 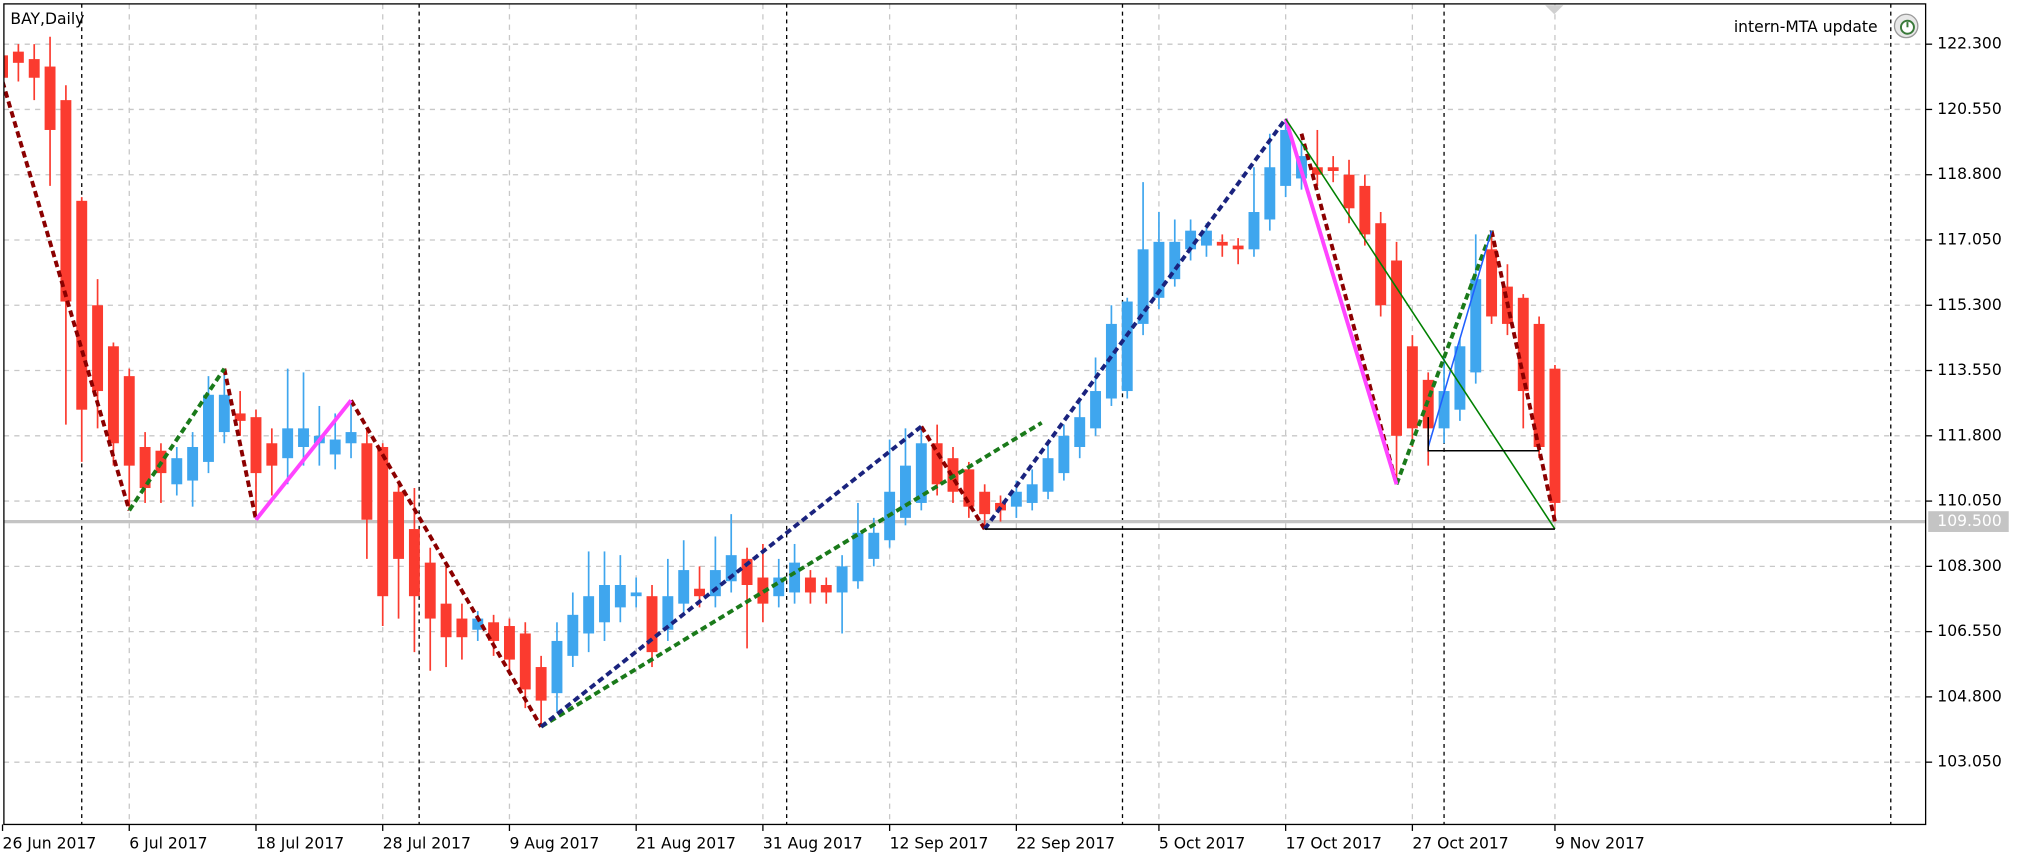 I want to click on x-tick-label: 9 Aug 2017, so click(x=554, y=843).